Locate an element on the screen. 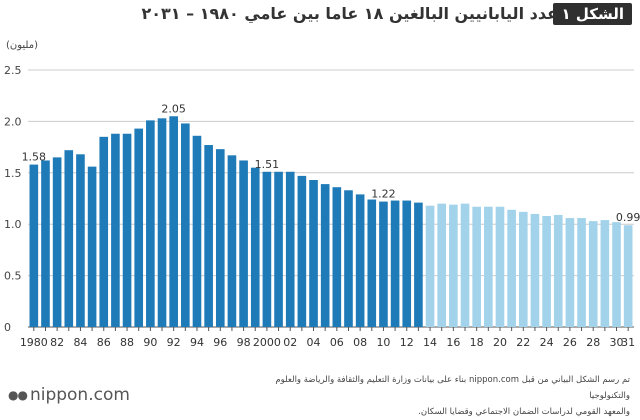 The image size is (640, 420). y-tick-label: 2.0 is located at coordinates (13, 121).